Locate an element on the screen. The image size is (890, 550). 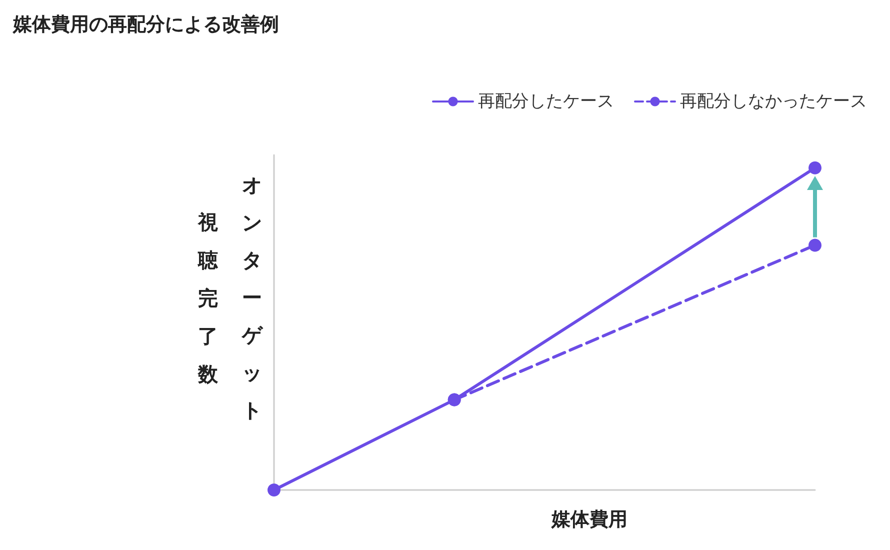
text: オンターゲット視聴完了数 is located at coordinates (230, 297).